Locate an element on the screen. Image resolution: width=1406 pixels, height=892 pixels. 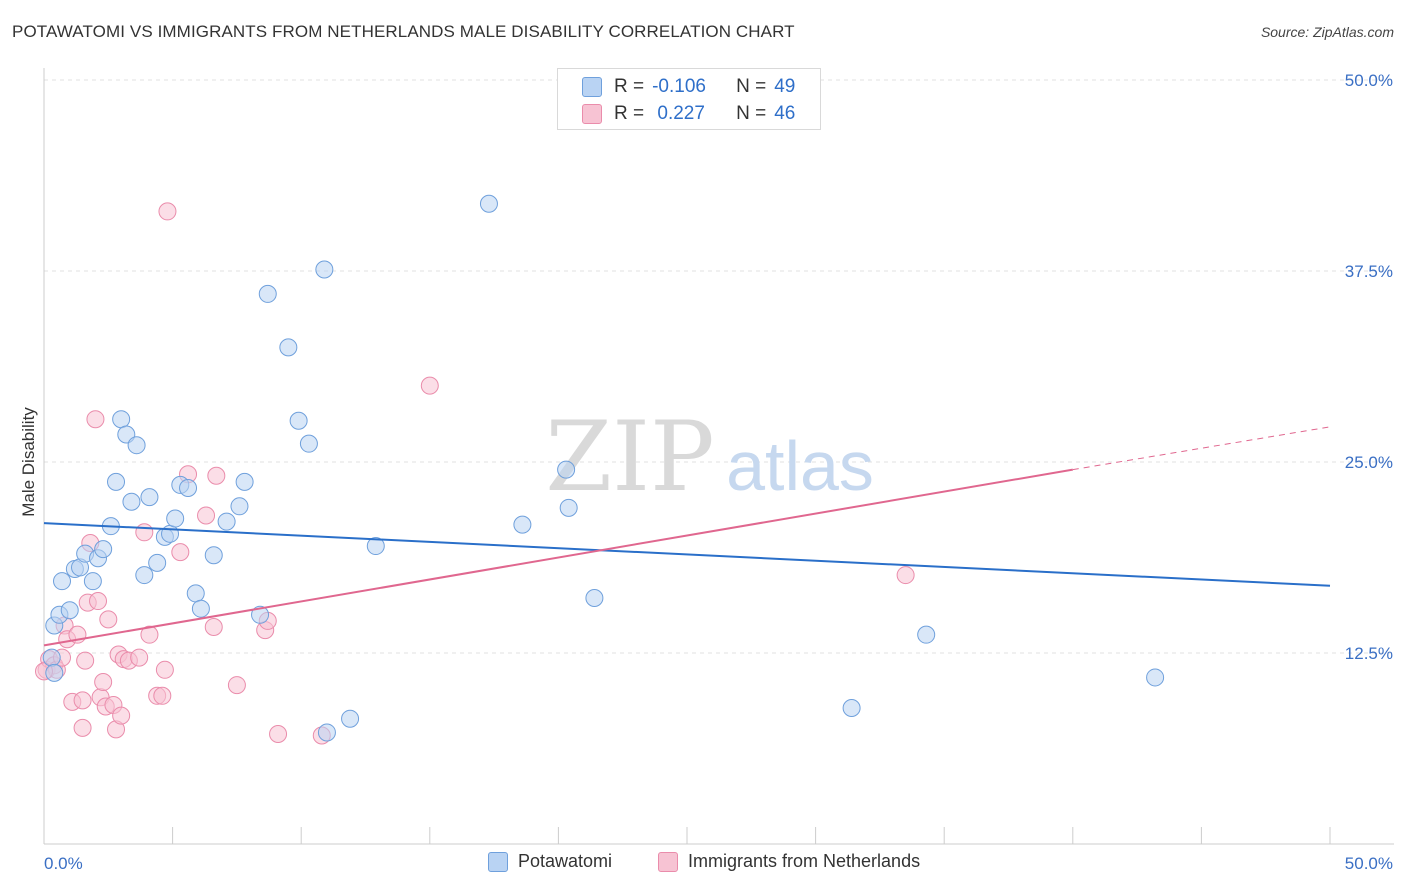
y-tick-label: 50.0% is located at coordinates (1369, 80).